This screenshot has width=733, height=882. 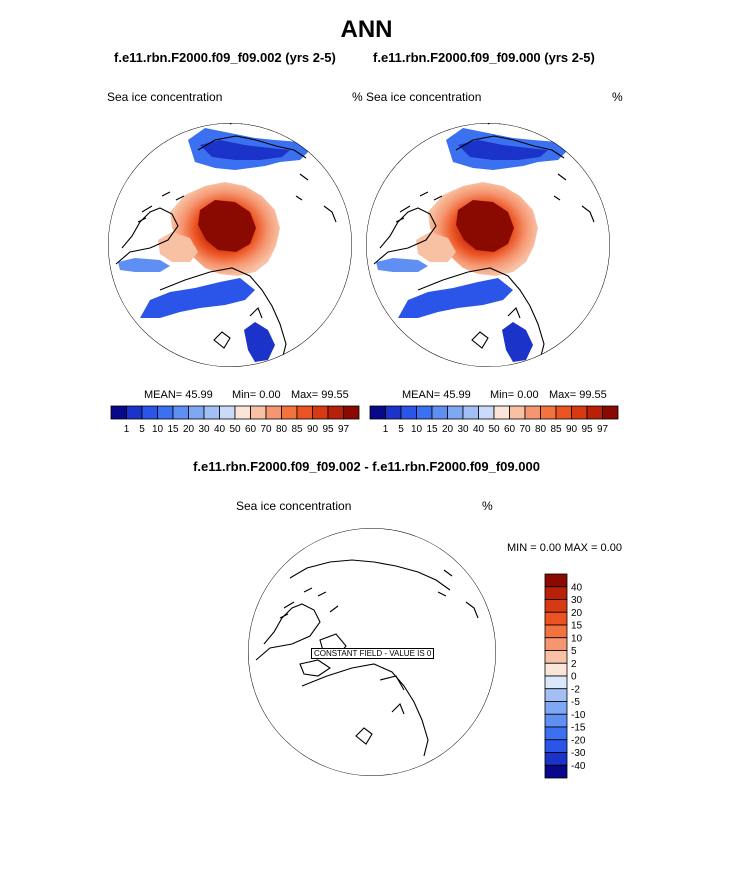 I want to click on right-colorbar: 1 5 10 15 20 30 40 50 60 70 80 85 90 95 97, so click(x=494, y=420).